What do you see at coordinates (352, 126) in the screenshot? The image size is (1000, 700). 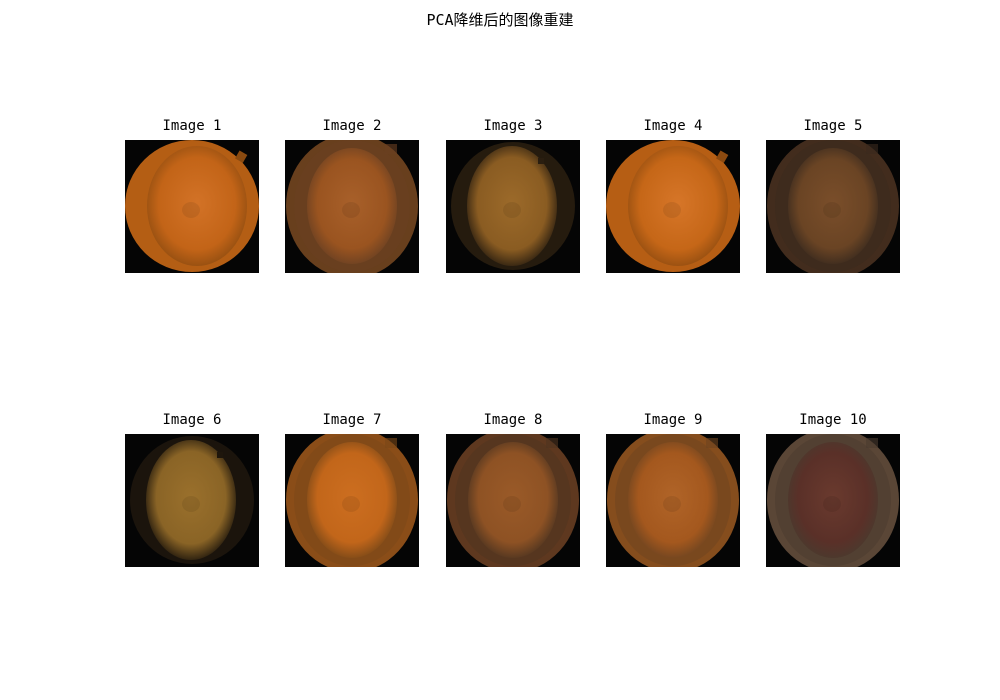 I see `panel-title: Image 2` at bounding box center [352, 126].